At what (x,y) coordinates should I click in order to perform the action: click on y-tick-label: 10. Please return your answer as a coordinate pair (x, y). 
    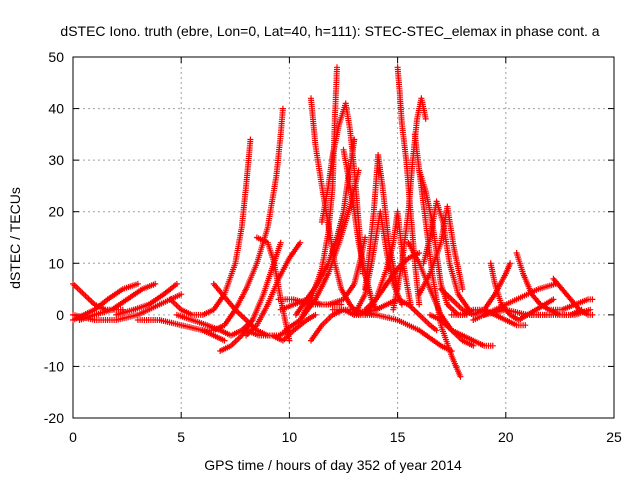
    Looking at the image, I should click on (56, 263).